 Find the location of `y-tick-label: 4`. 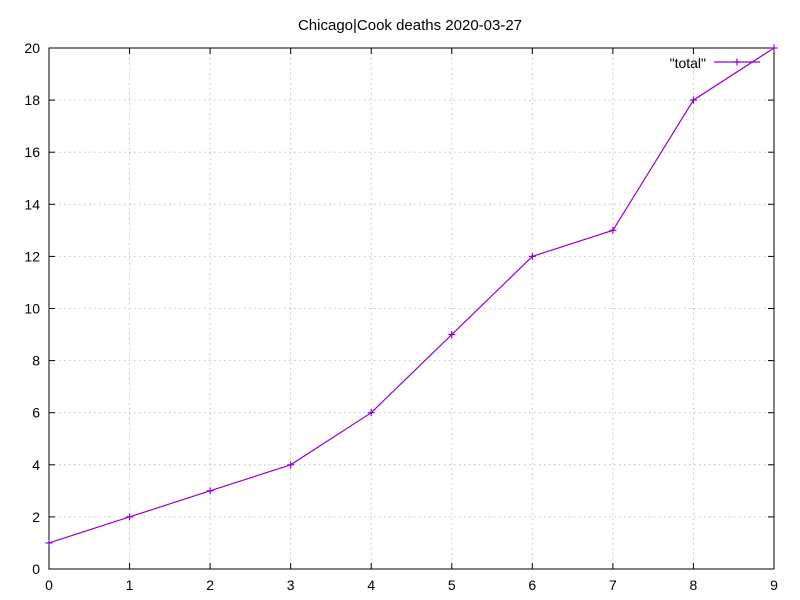

y-tick-label: 4 is located at coordinates (36, 465).